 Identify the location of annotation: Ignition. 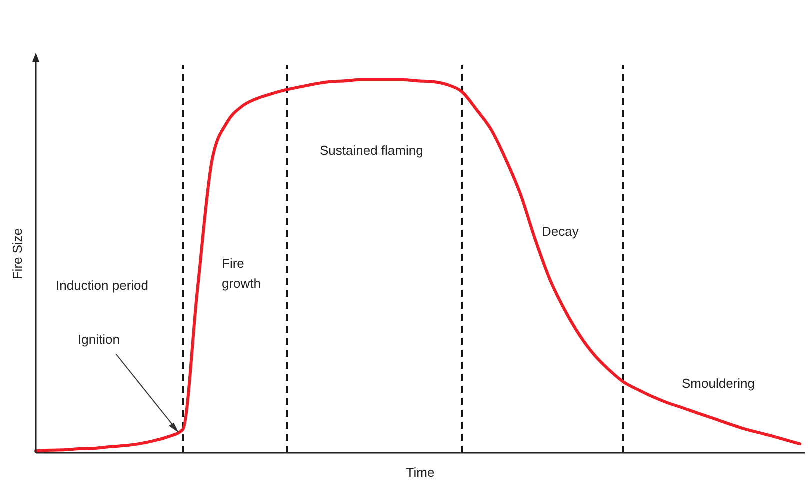
(99, 339).